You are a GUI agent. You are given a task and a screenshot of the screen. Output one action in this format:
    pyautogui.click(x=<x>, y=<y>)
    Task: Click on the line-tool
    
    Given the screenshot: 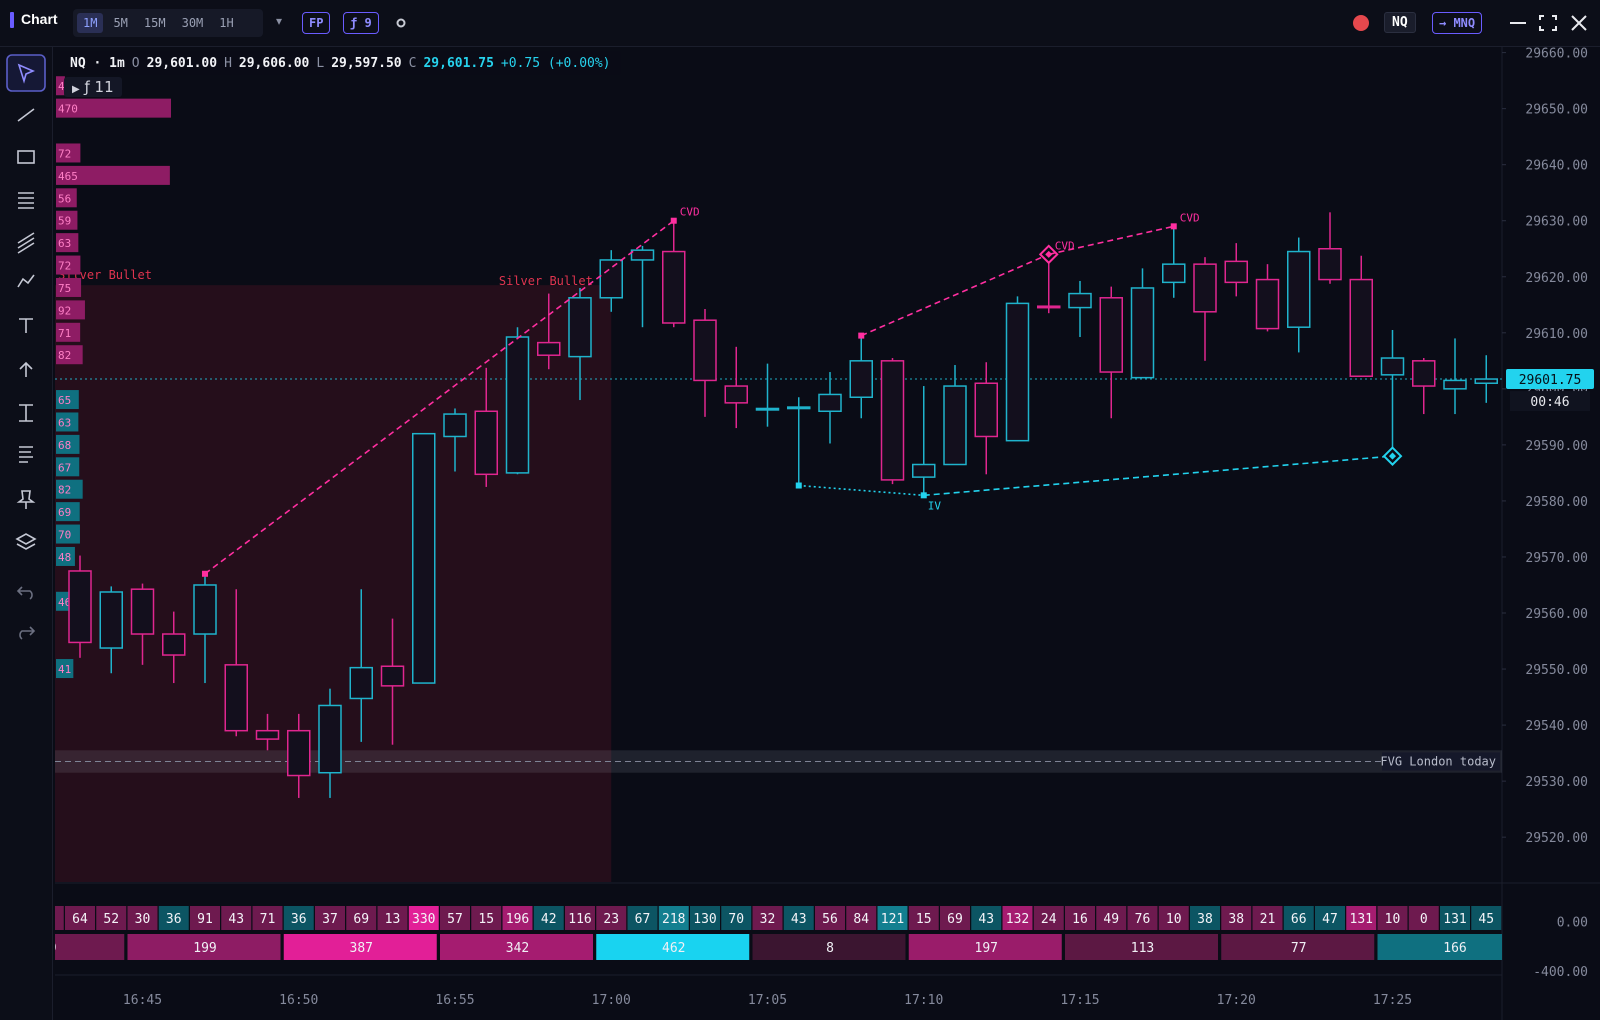 What is the action you would take?
    pyautogui.click(x=26, y=115)
    